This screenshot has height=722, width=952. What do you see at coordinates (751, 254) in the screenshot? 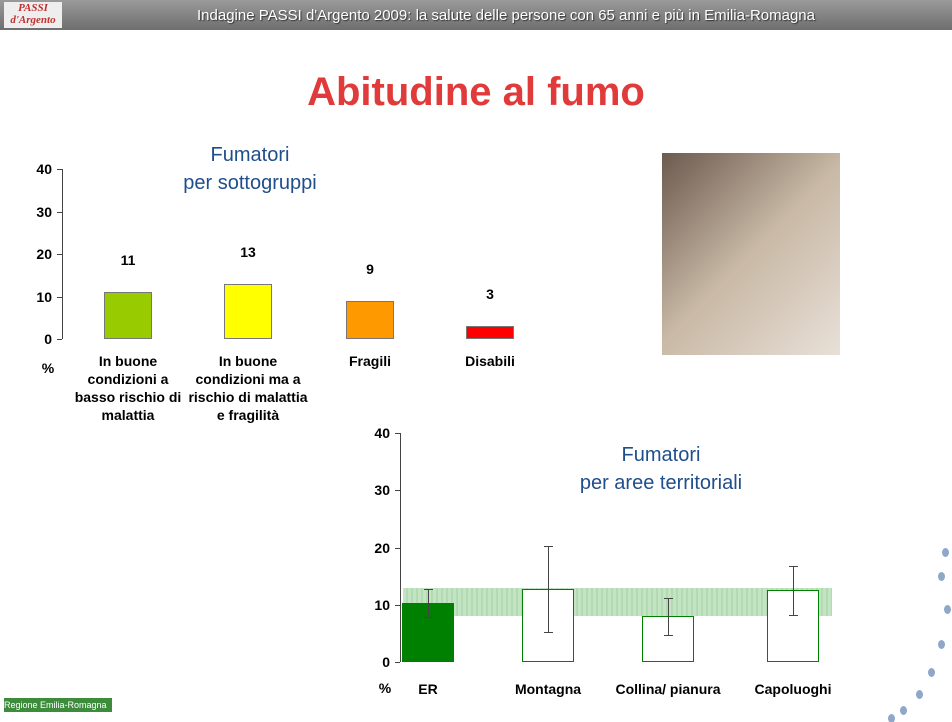
I see `photo` at bounding box center [751, 254].